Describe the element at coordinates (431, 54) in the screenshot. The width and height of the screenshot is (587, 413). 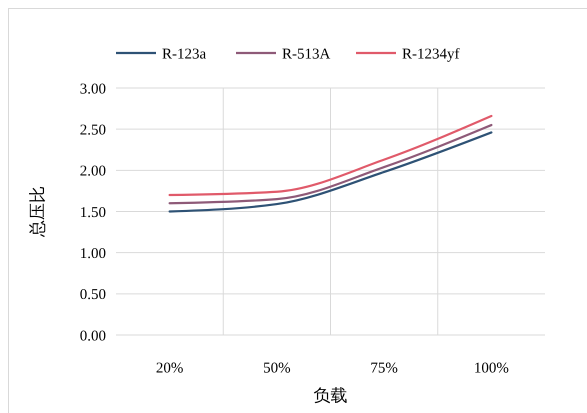
I see `legend-label: R-1234yf` at that location.